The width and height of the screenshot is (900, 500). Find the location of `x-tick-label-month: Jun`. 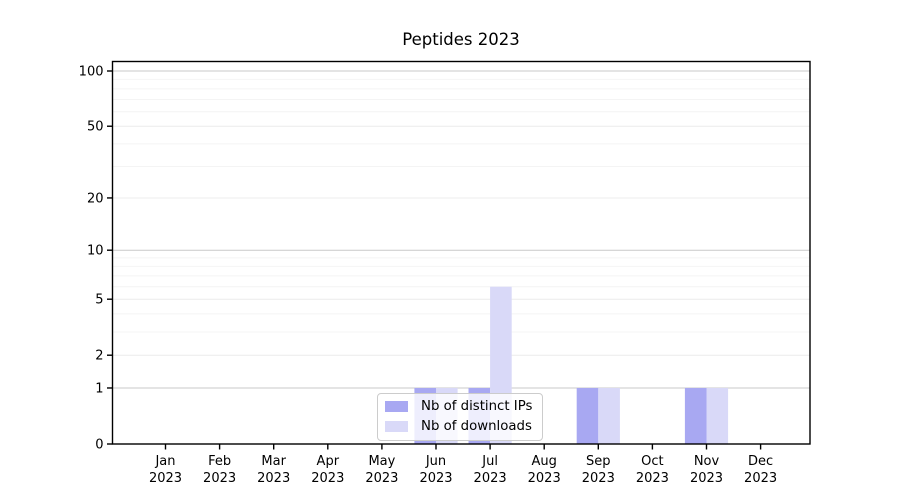

x-tick-label-month: Jun is located at coordinates (435, 461).